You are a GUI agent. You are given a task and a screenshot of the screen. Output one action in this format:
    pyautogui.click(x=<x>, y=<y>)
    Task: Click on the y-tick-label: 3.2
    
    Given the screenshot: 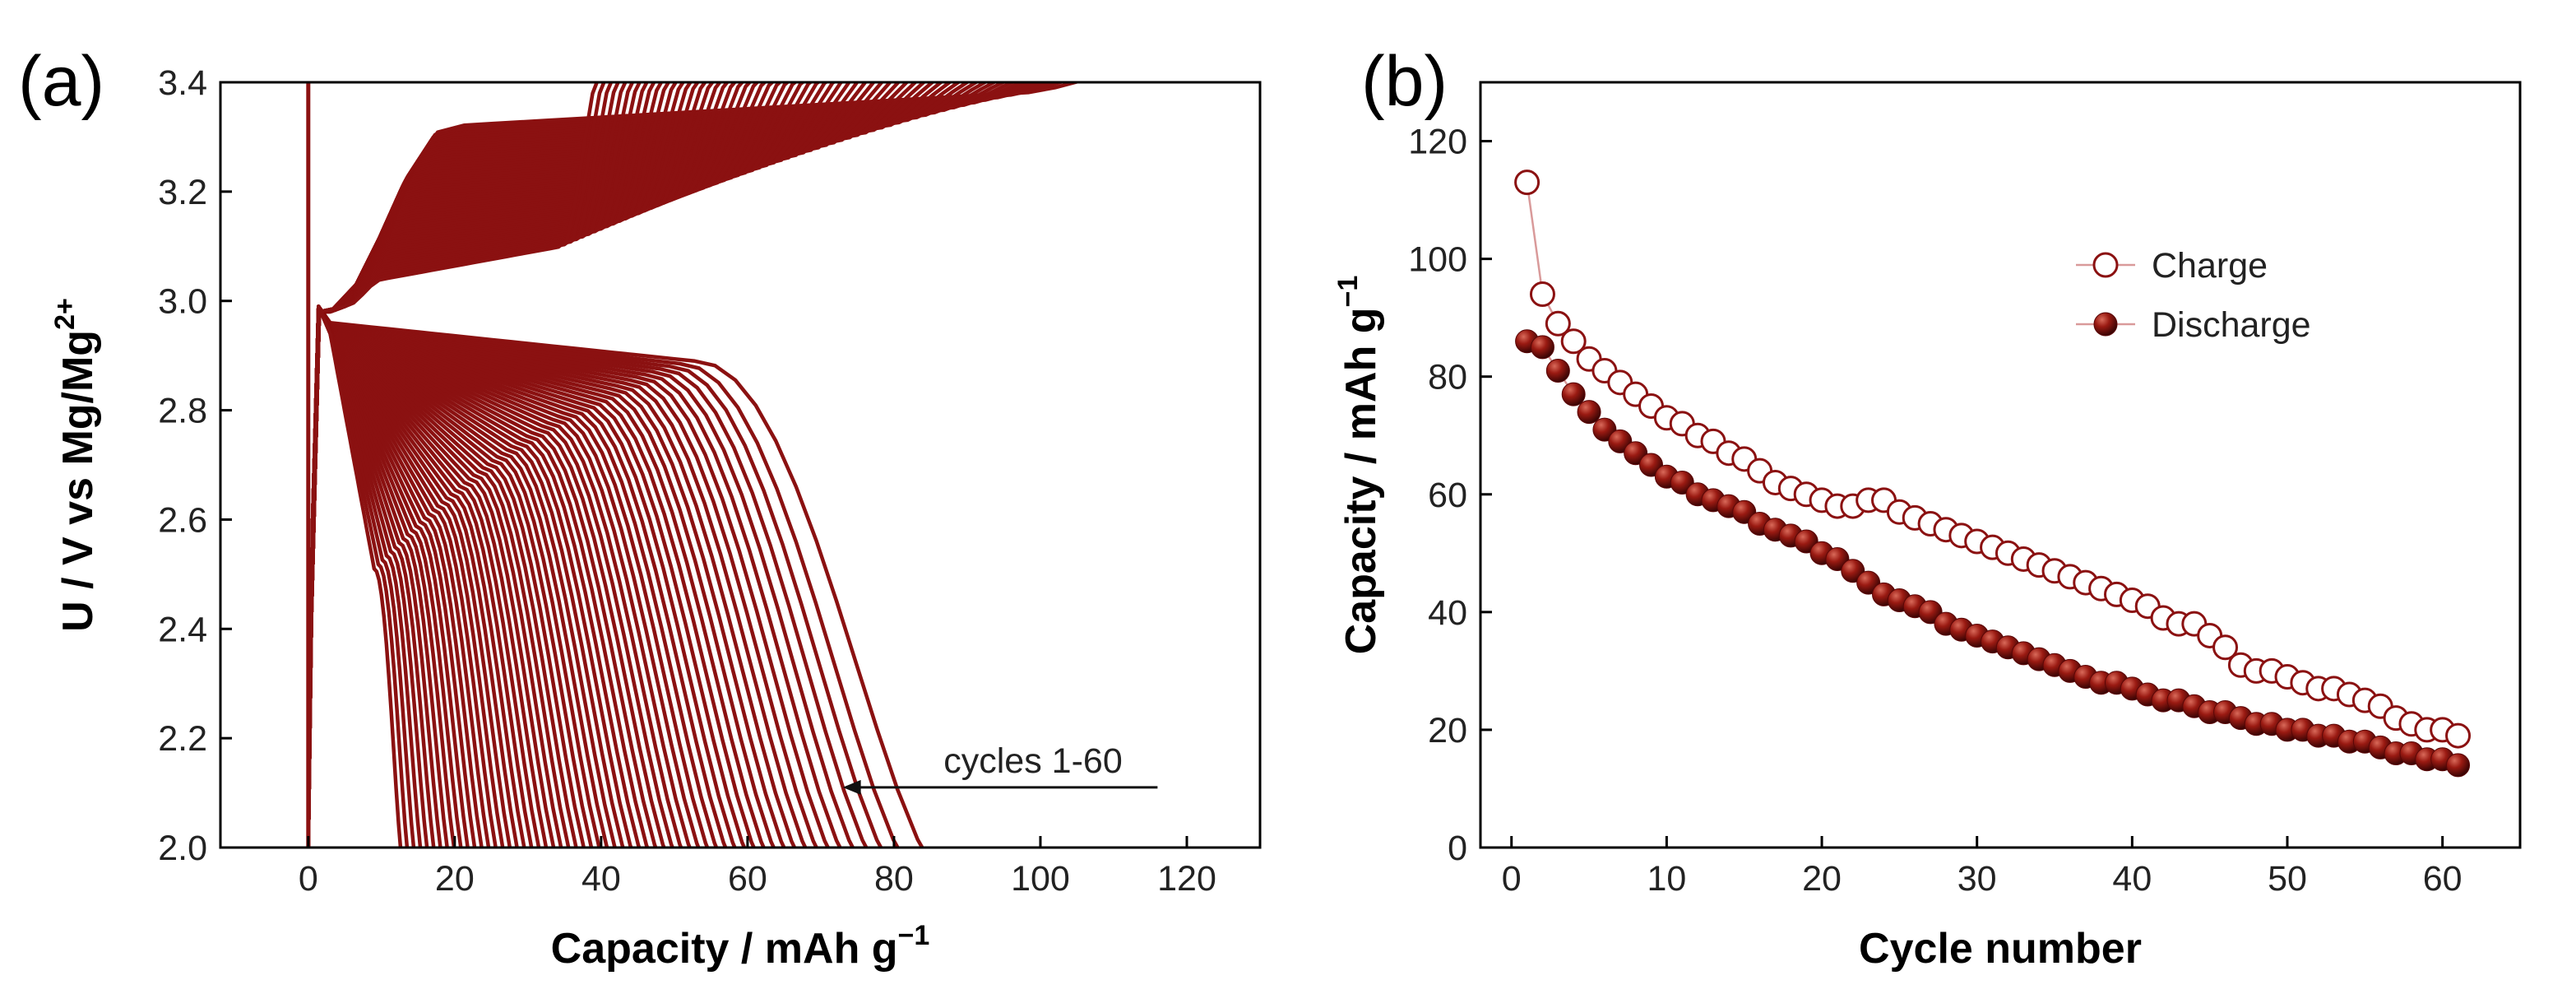 What is the action you would take?
    pyautogui.click(x=182, y=192)
    